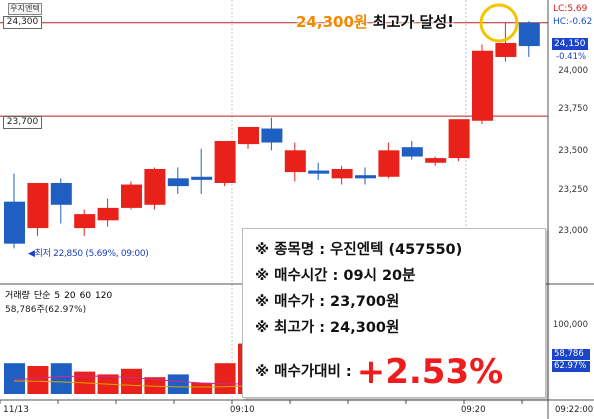  I want to click on volume-legend-item: 거래량, so click(17, 296).